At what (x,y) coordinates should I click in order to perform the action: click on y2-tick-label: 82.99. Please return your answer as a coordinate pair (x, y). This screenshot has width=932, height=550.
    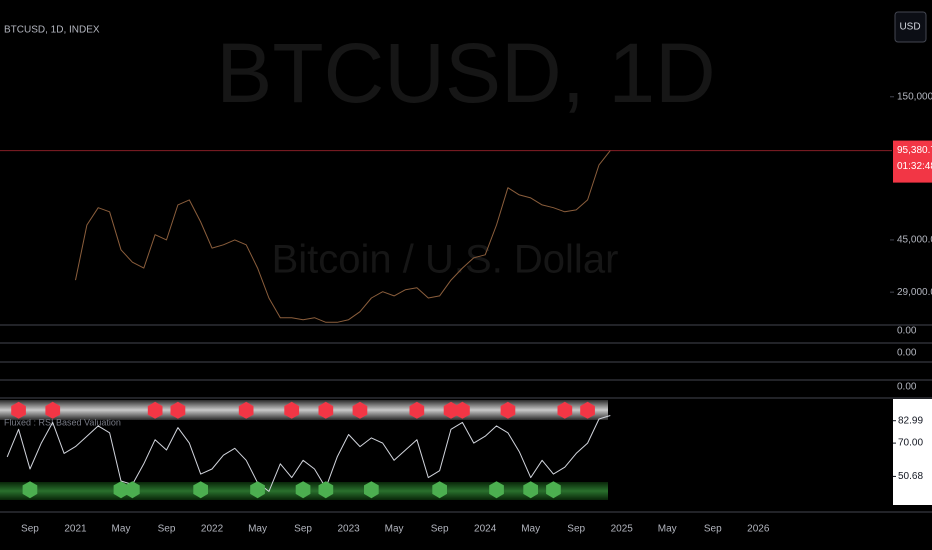
    Looking at the image, I should click on (910, 420).